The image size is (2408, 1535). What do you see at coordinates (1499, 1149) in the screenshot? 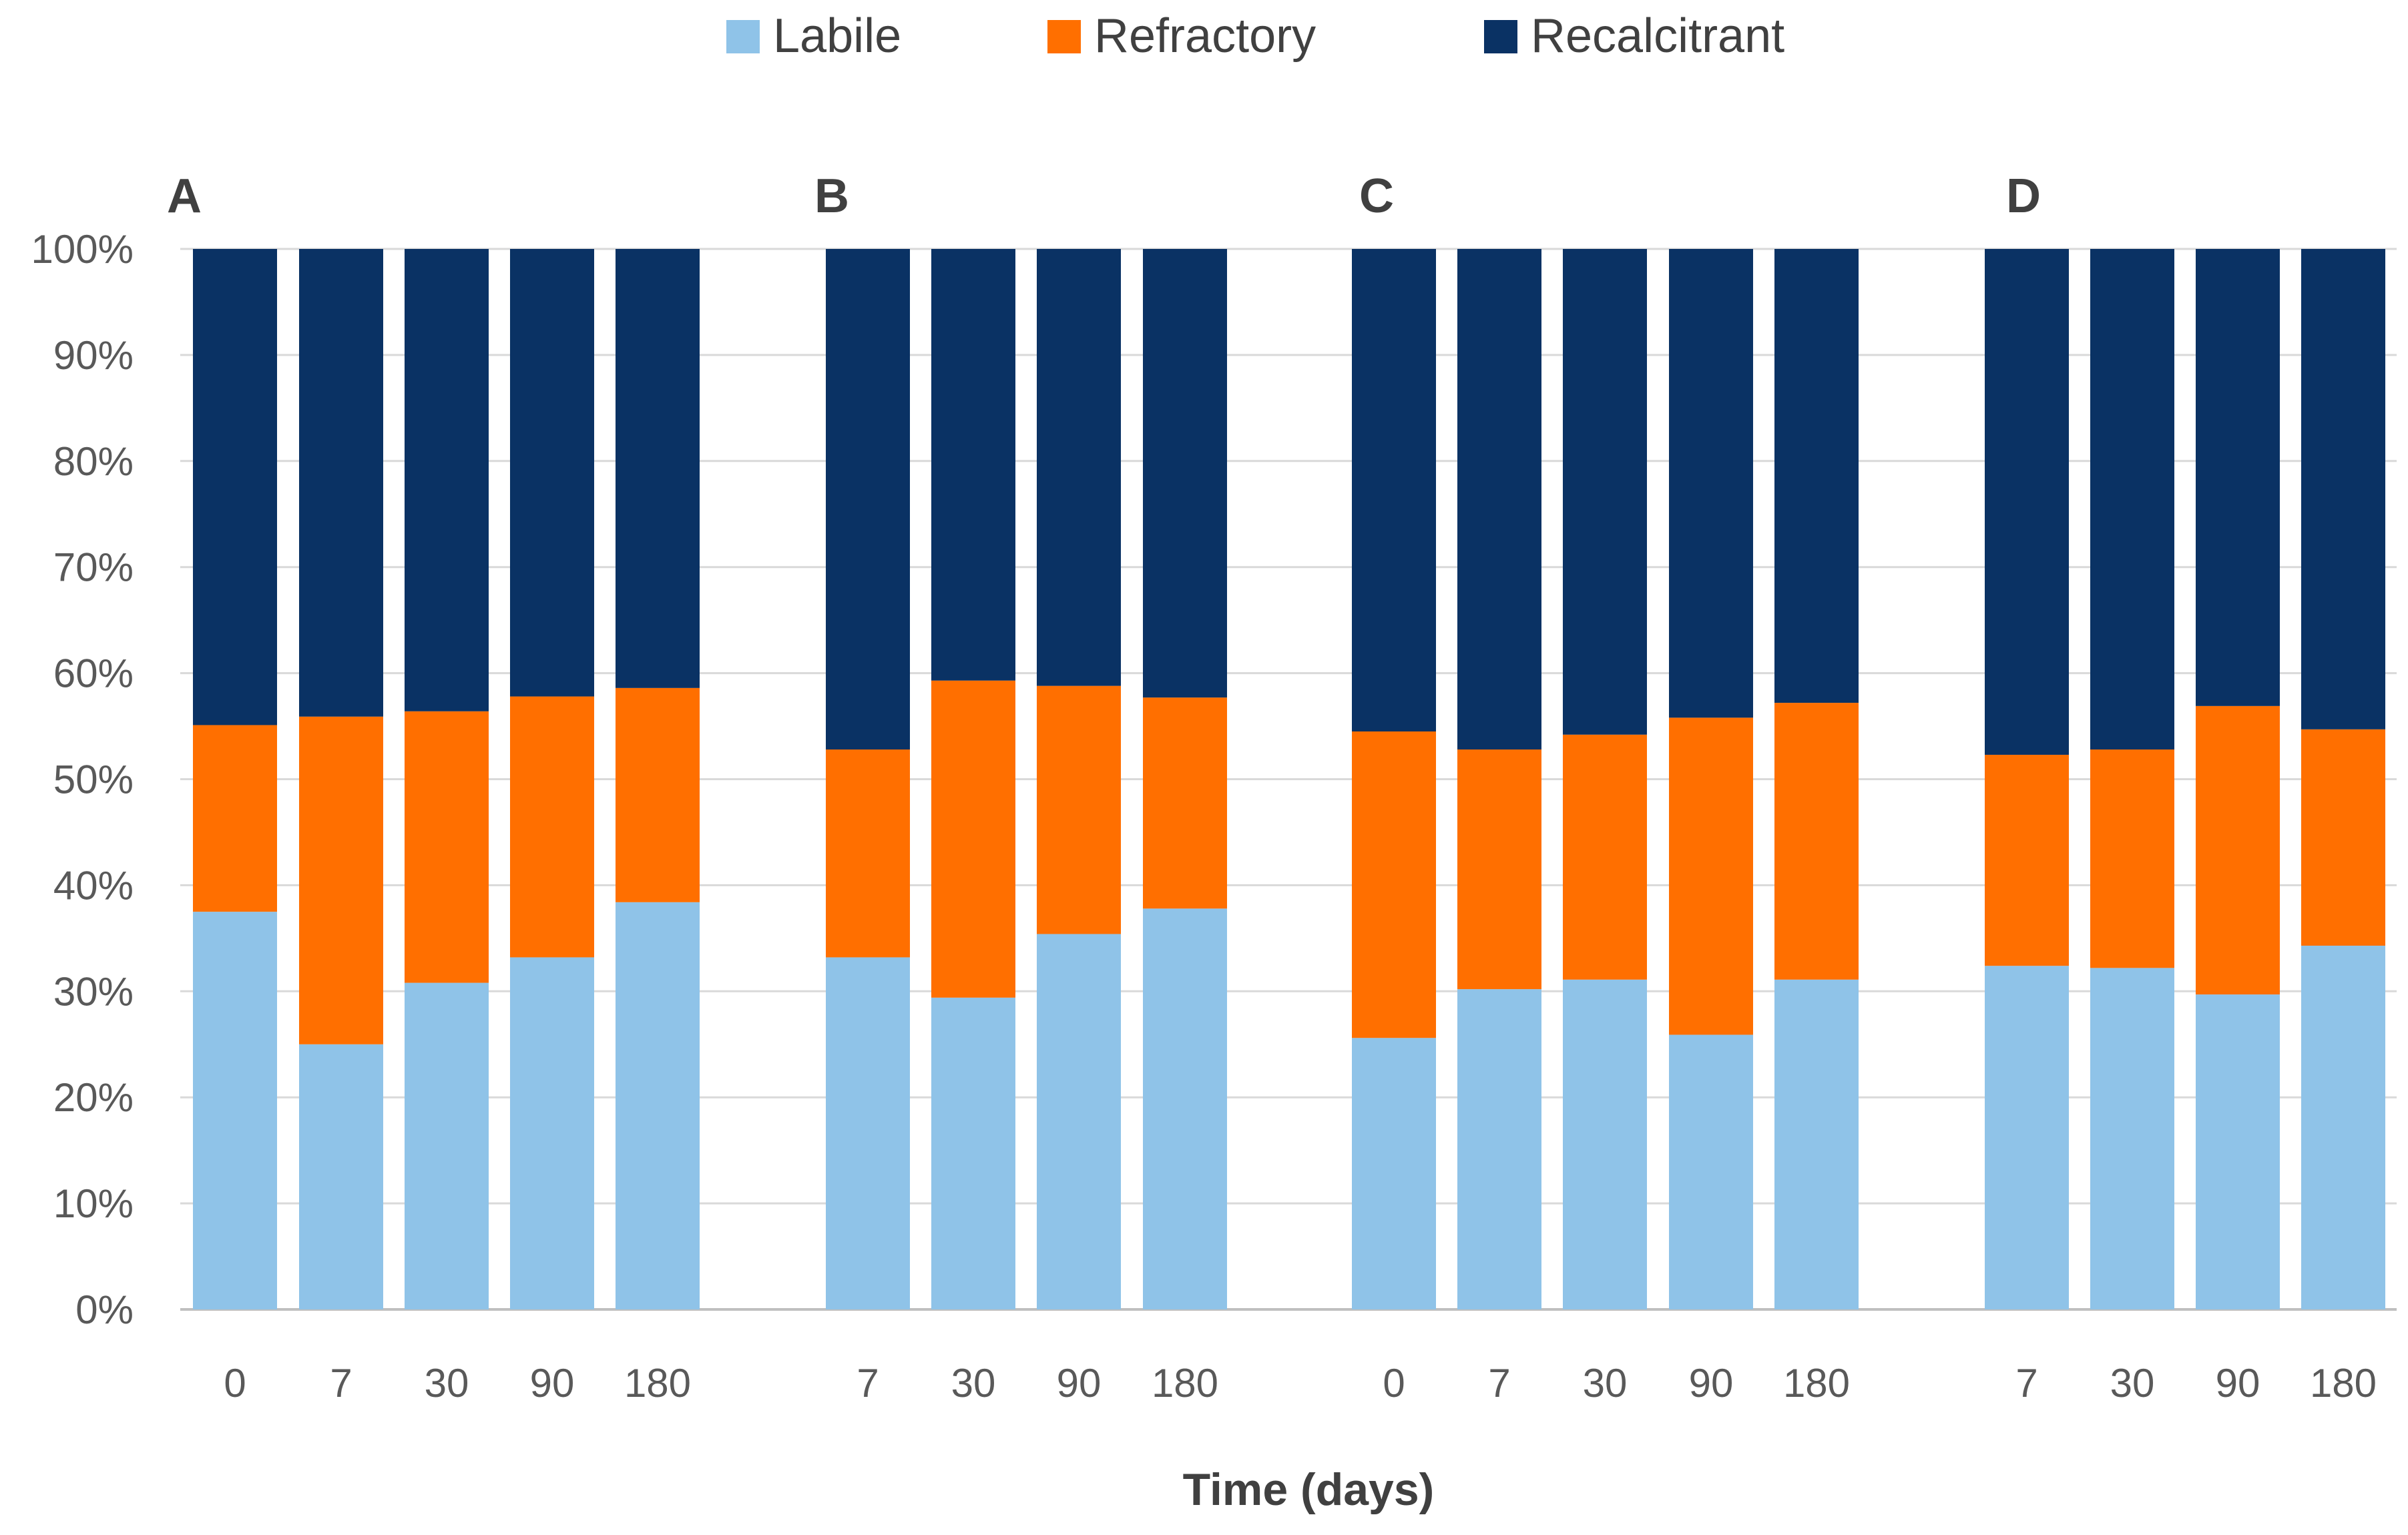
I see `bar-c-7-labile` at bounding box center [1499, 1149].